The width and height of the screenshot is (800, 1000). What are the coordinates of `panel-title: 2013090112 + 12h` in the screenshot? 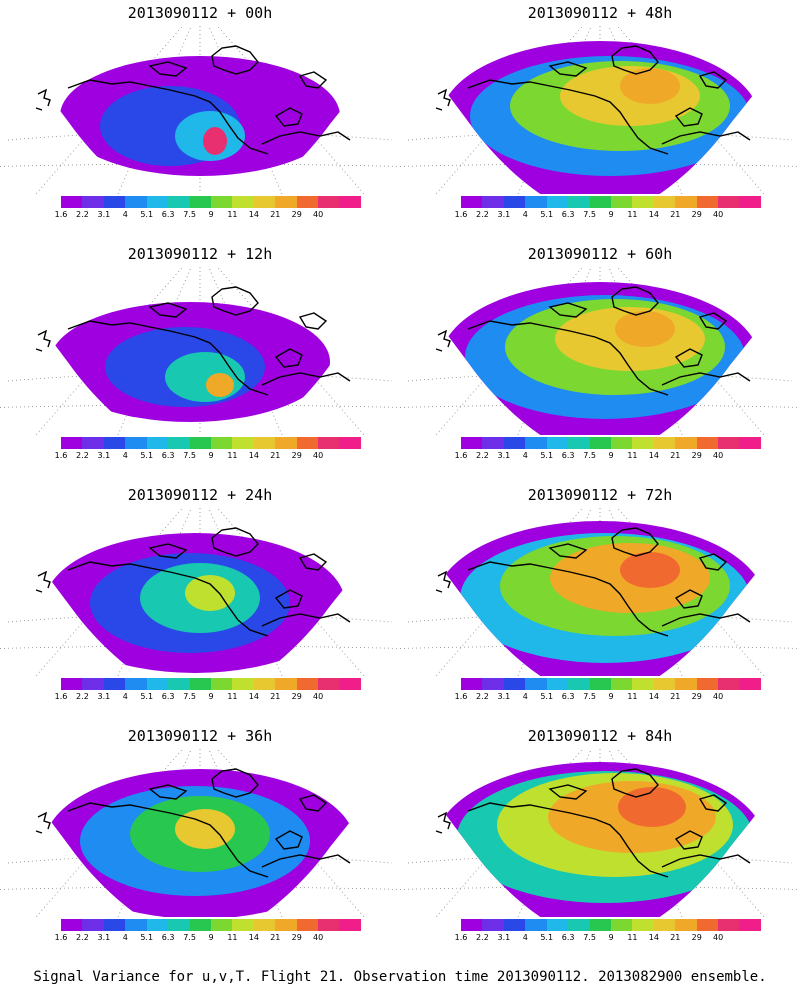 It's located at (200, 254).